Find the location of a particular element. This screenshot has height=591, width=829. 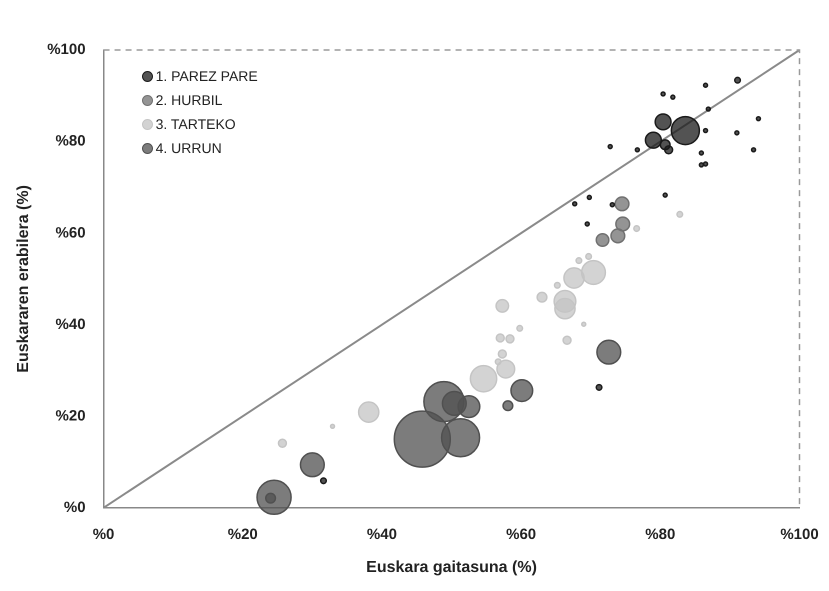

x-tick-label: %40 is located at coordinates (381, 534).